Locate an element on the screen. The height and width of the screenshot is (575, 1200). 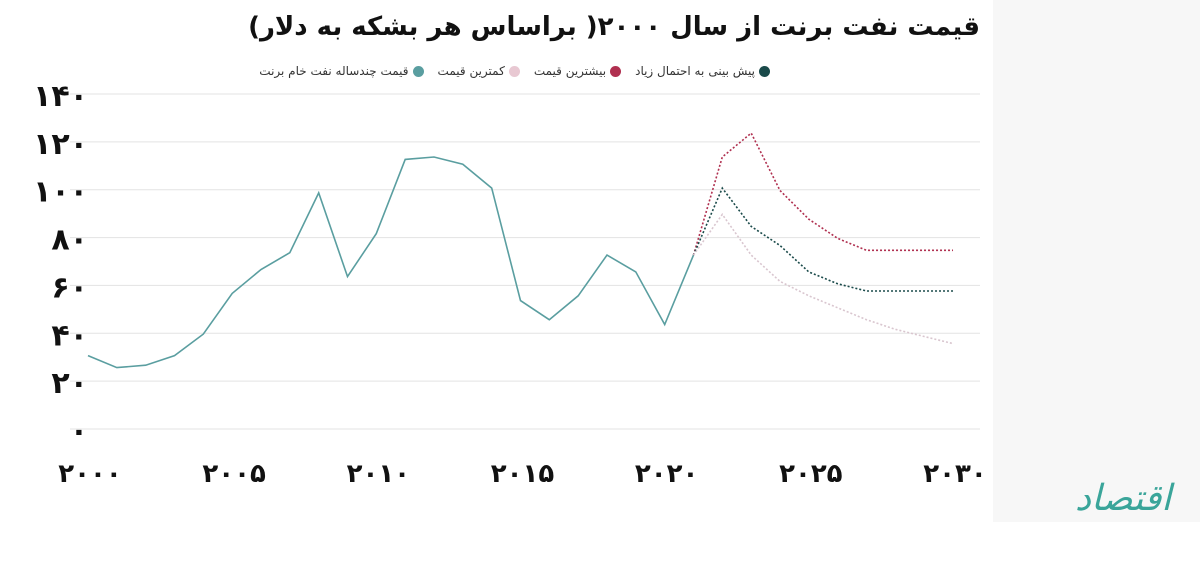
legend-item-min: کمترین قیمت is located at coordinates (479, 71).